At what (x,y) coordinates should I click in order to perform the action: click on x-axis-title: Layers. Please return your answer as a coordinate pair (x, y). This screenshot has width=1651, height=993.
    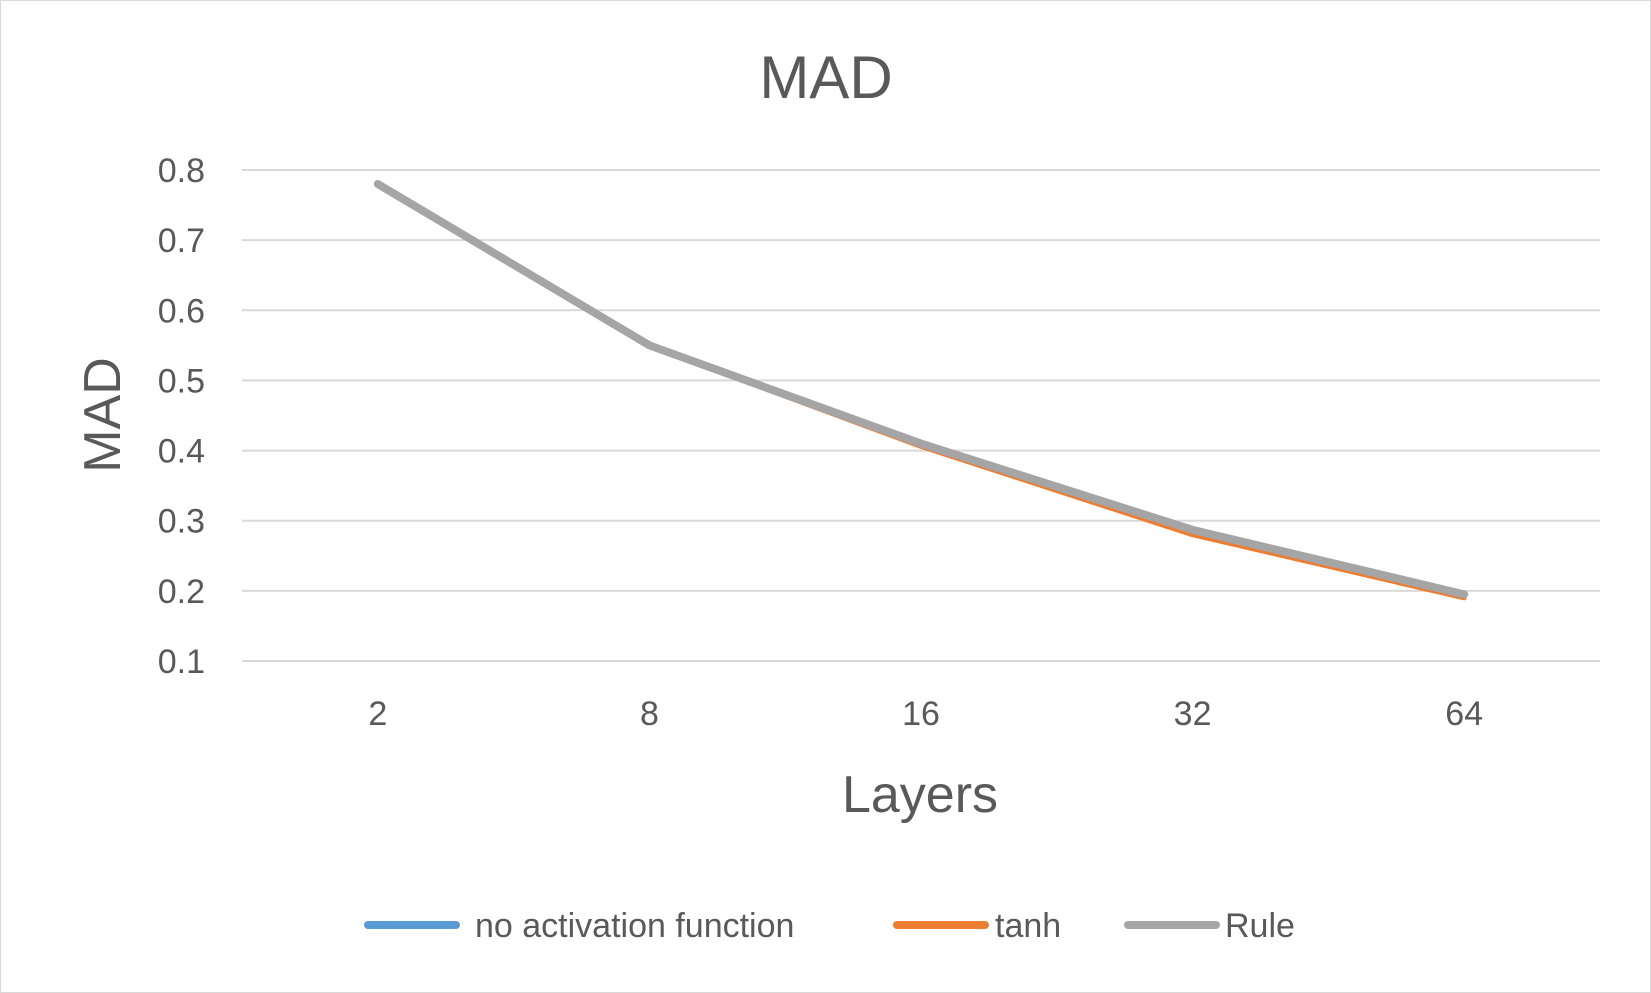
    Looking at the image, I should click on (920, 795).